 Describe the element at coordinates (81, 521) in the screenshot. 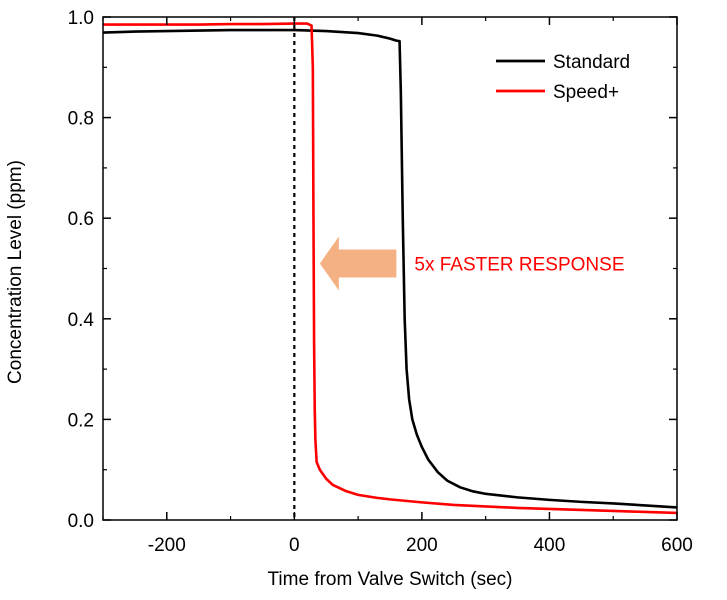

I see `y-tick-label: 0.0` at that location.